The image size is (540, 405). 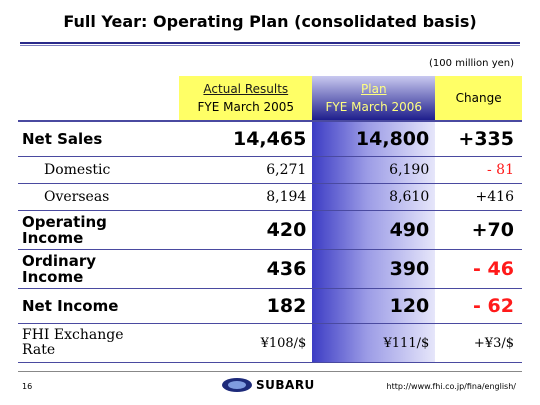 What do you see at coordinates (246, 89) in the screenshot?
I see `header-actual-line1: Actual Results` at bounding box center [246, 89].